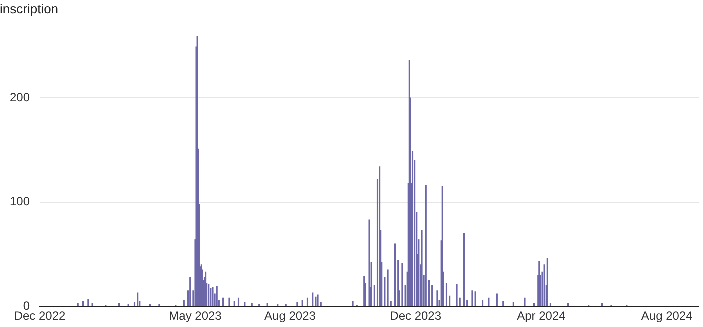 This screenshot has width=703, height=327. Describe the element at coordinates (20, 97) in the screenshot. I see `y-tick-label: 200` at that location.